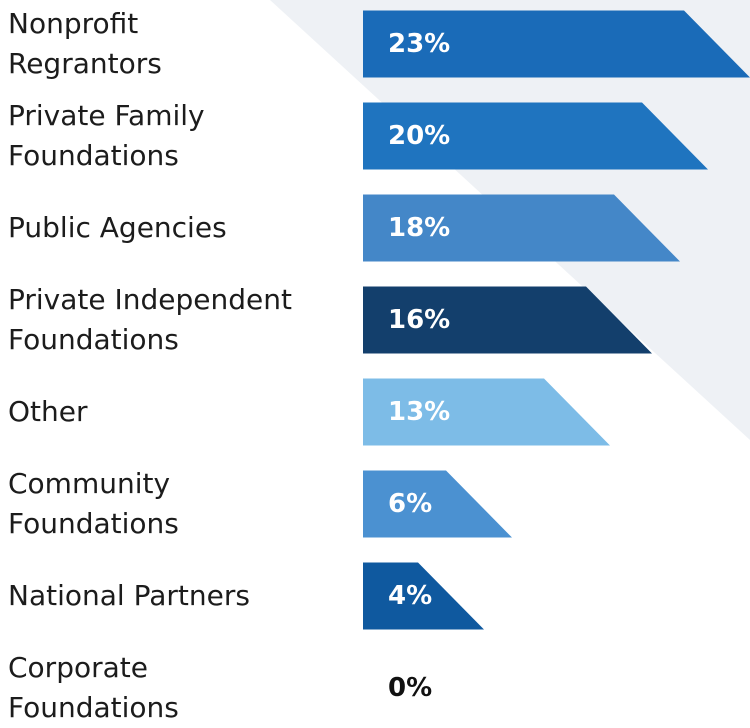 This screenshot has height=728, width=750. Describe the element at coordinates (410, 688) in the screenshot. I see `value-label: 0%` at that location.